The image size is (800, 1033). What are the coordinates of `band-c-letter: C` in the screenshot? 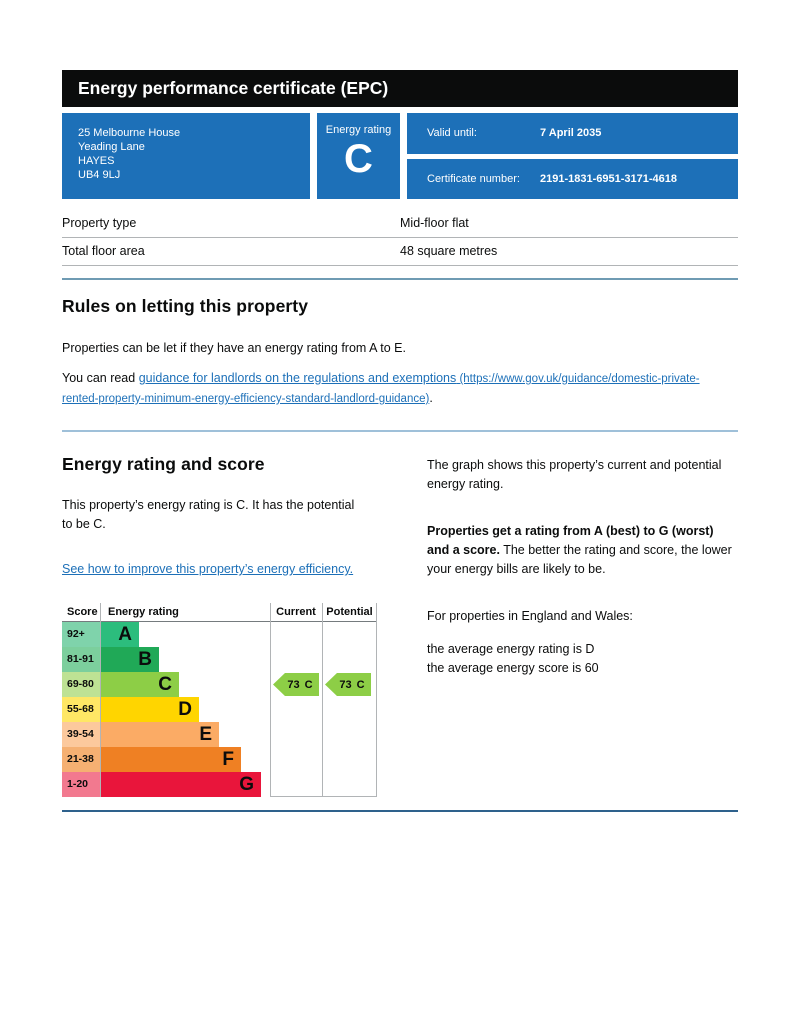 It's located at (165, 684).